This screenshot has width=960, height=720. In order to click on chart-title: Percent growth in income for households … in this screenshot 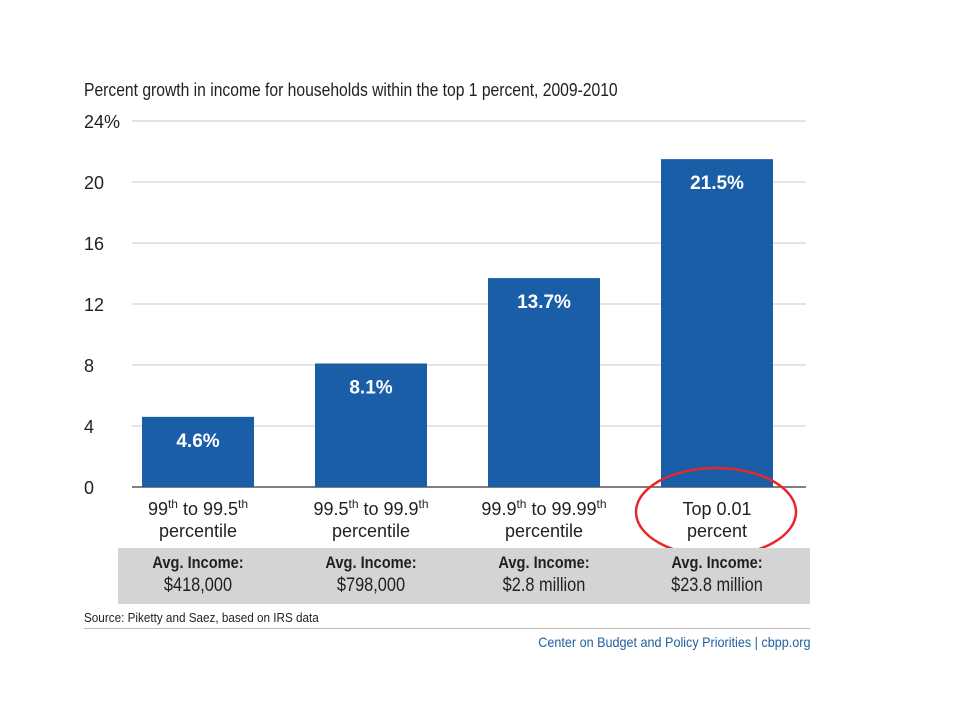, I will do `click(351, 90)`.